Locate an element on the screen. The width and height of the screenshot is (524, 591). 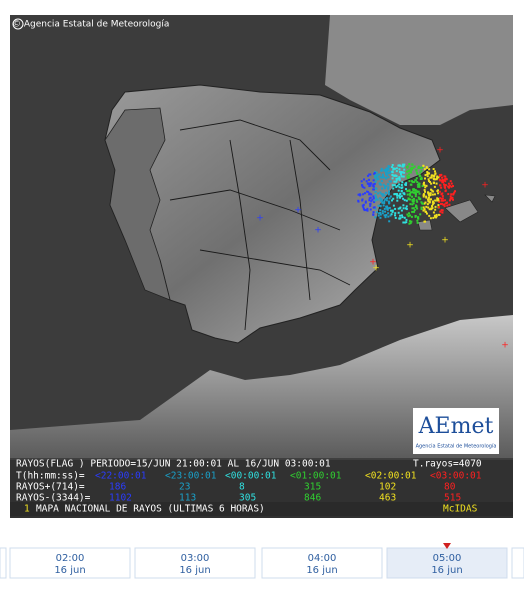
france is located at coordinates (419, 70).